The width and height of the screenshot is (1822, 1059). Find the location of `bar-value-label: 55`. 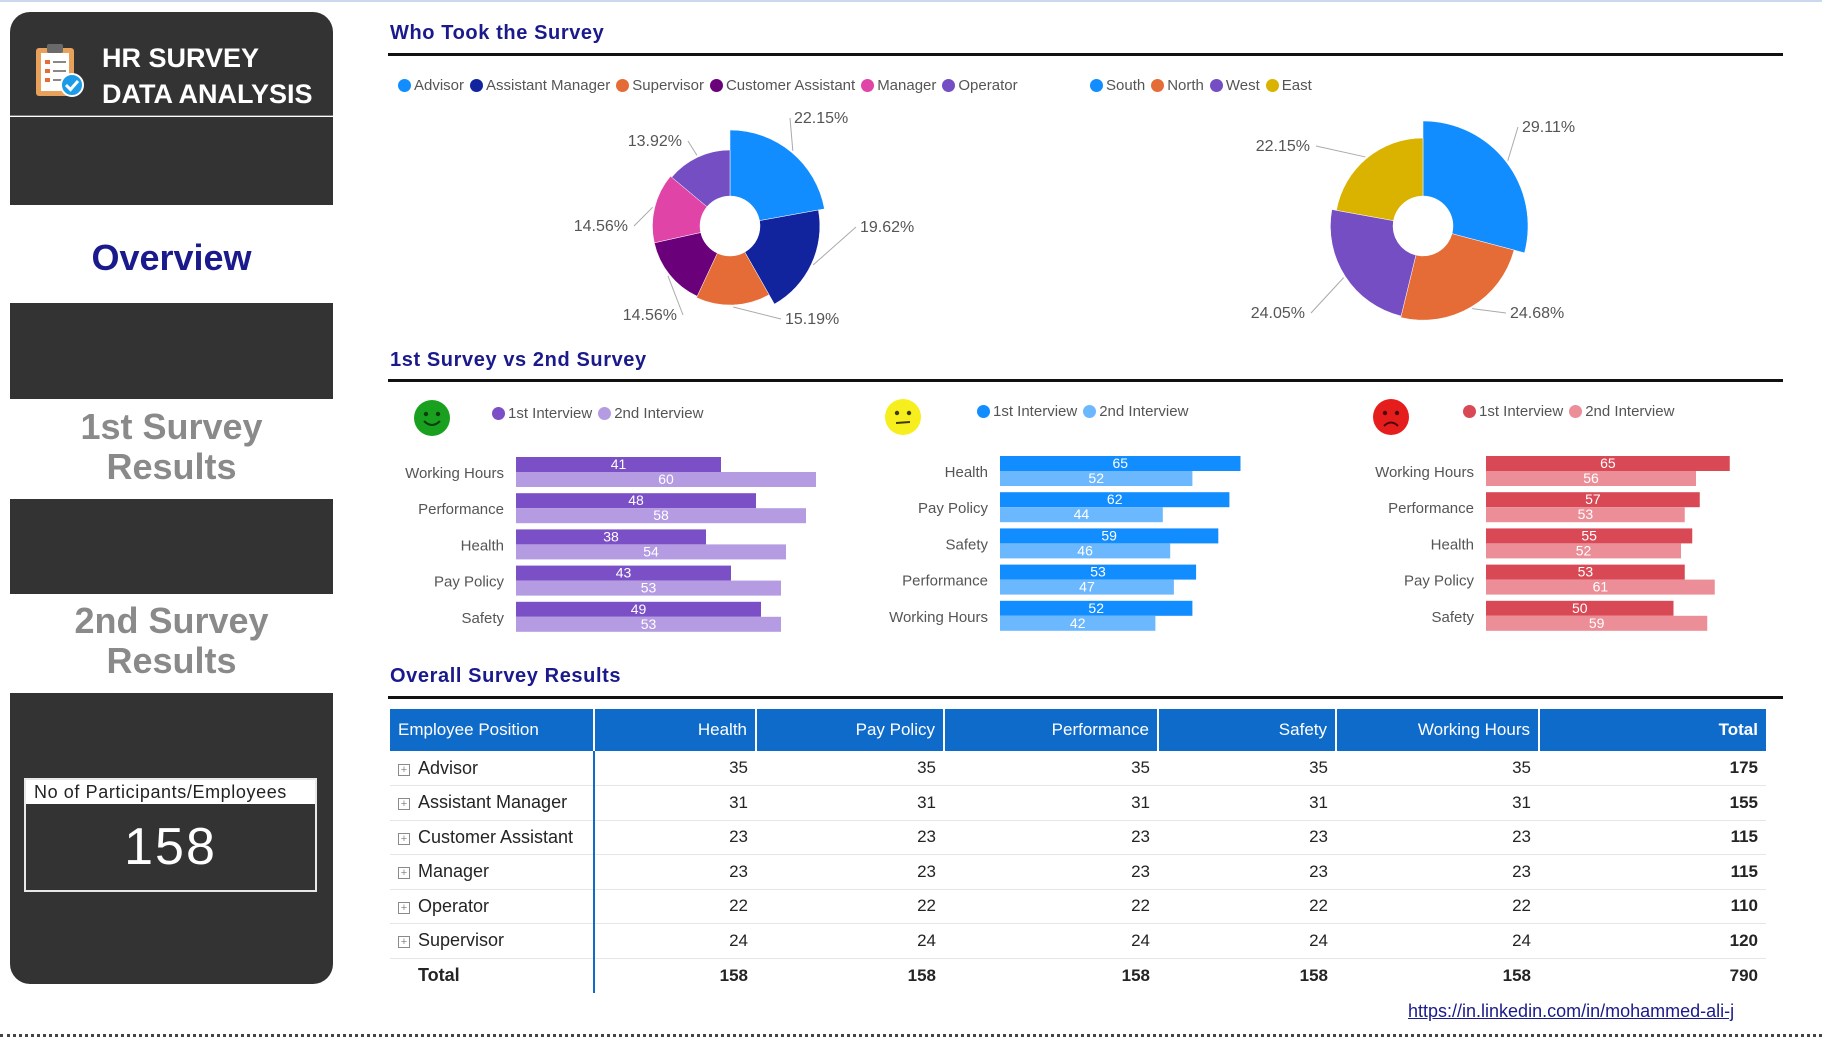

bar-value-label: 55 is located at coordinates (1589, 535).